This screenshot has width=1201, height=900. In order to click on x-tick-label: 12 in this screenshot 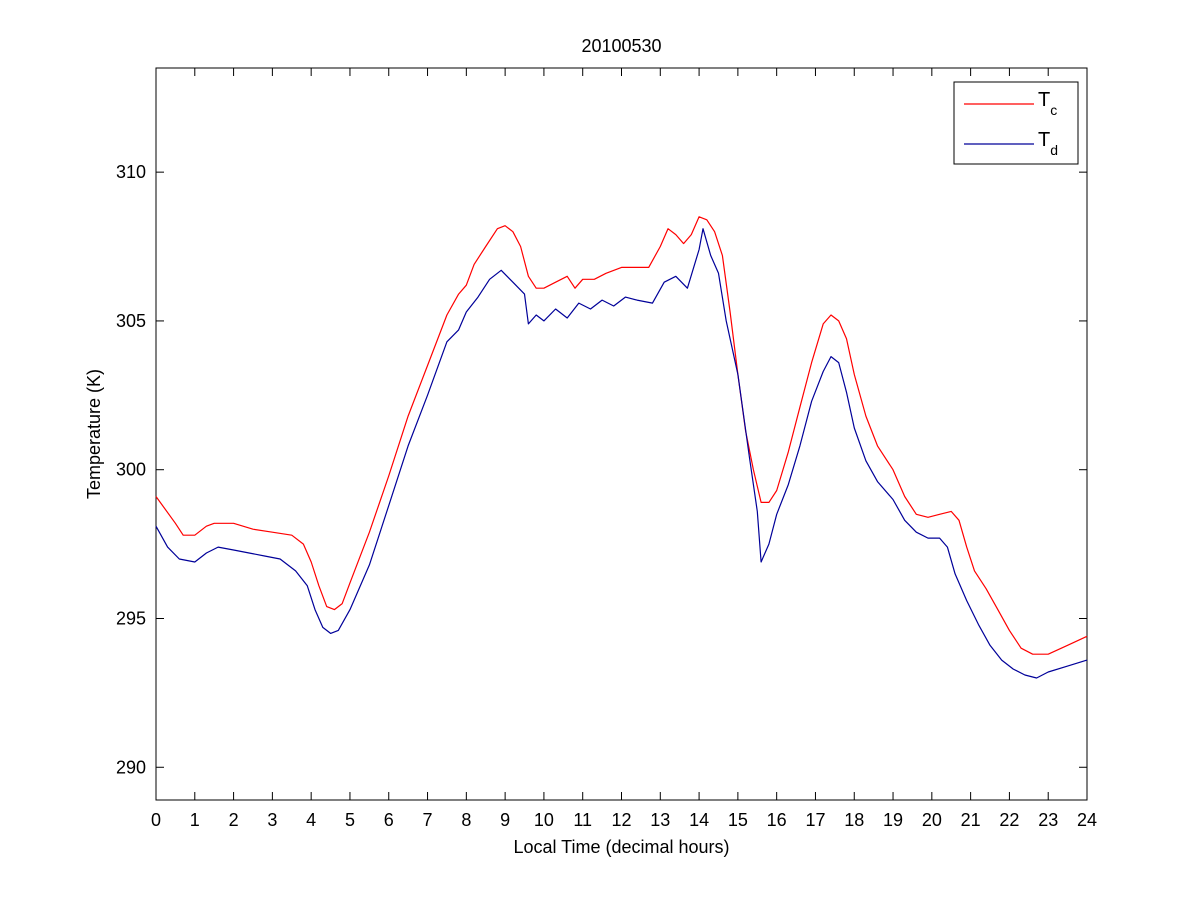, I will do `click(621, 820)`.